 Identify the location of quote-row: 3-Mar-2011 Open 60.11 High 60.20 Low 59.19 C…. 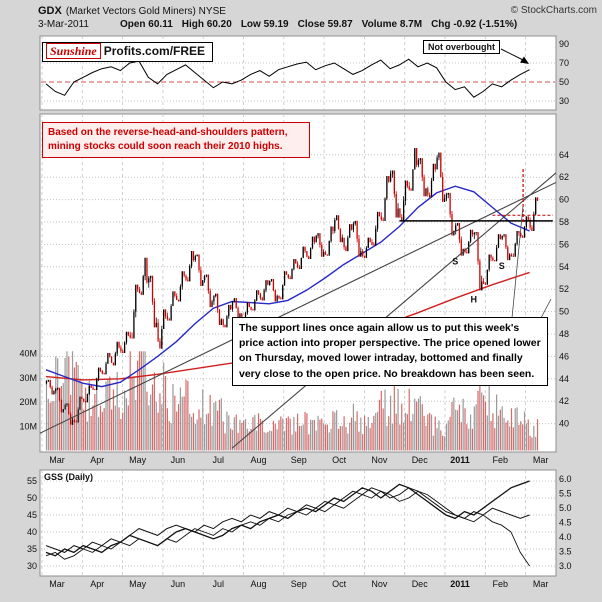
(277, 24).